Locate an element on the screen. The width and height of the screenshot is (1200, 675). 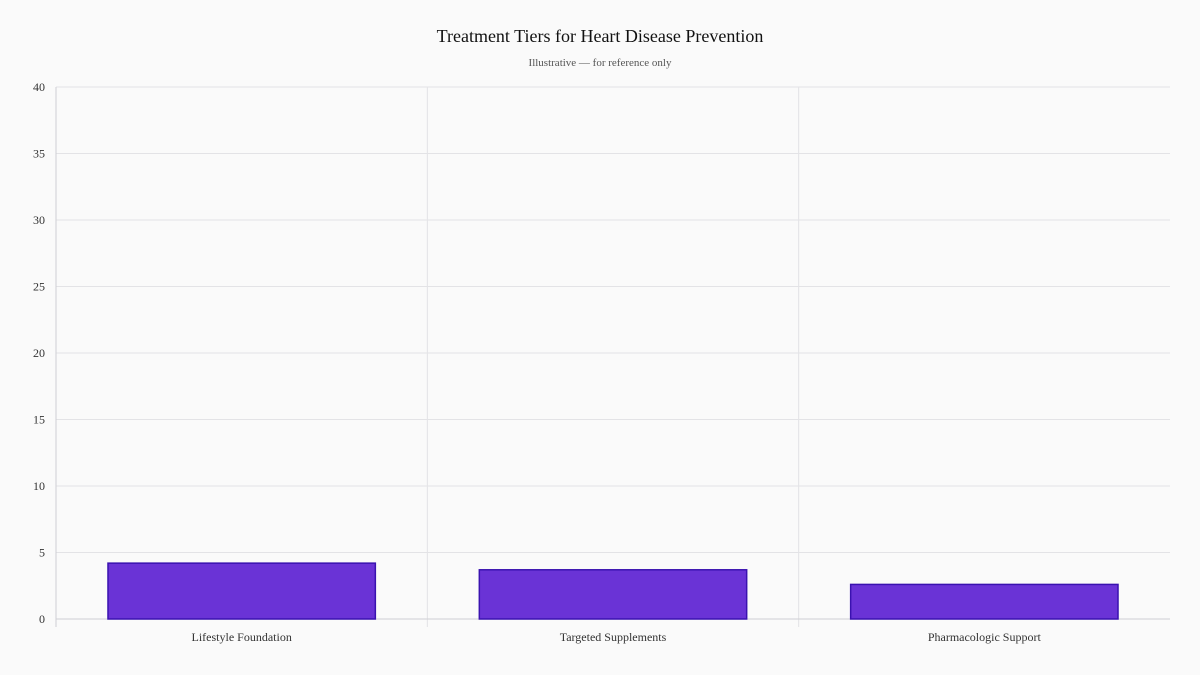
y-tick-label: 20 is located at coordinates (39, 353).